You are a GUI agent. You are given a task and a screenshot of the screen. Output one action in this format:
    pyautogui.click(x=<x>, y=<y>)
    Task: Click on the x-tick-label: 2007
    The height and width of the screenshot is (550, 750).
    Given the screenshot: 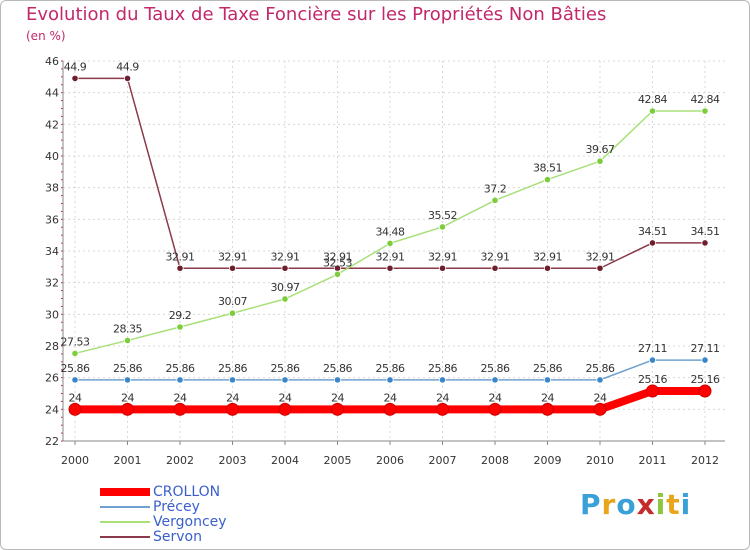 What is the action you would take?
    pyautogui.click(x=443, y=460)
    